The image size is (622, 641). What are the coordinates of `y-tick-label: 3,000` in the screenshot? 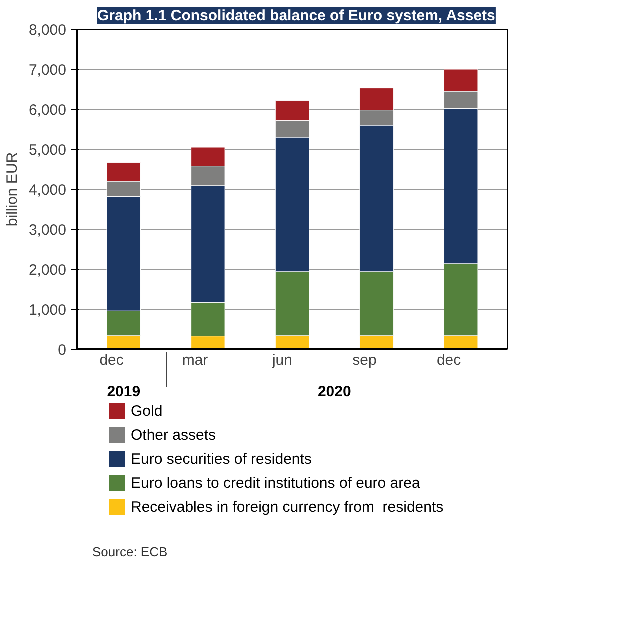 It's located at (47, 230).